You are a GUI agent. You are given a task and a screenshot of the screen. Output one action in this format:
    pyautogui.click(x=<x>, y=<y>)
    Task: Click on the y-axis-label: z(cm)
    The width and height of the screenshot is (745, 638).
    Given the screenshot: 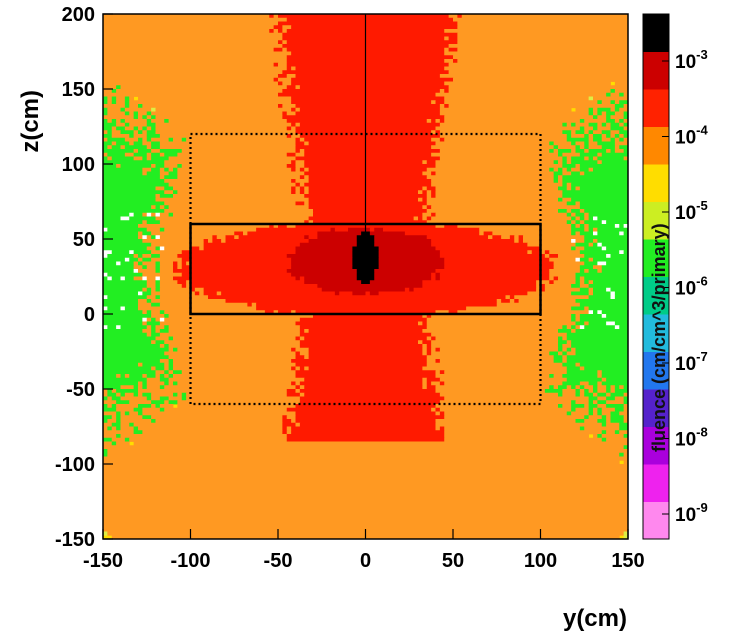 What is the action you would take?
    pyautogui.click(x=30, y=121)
    